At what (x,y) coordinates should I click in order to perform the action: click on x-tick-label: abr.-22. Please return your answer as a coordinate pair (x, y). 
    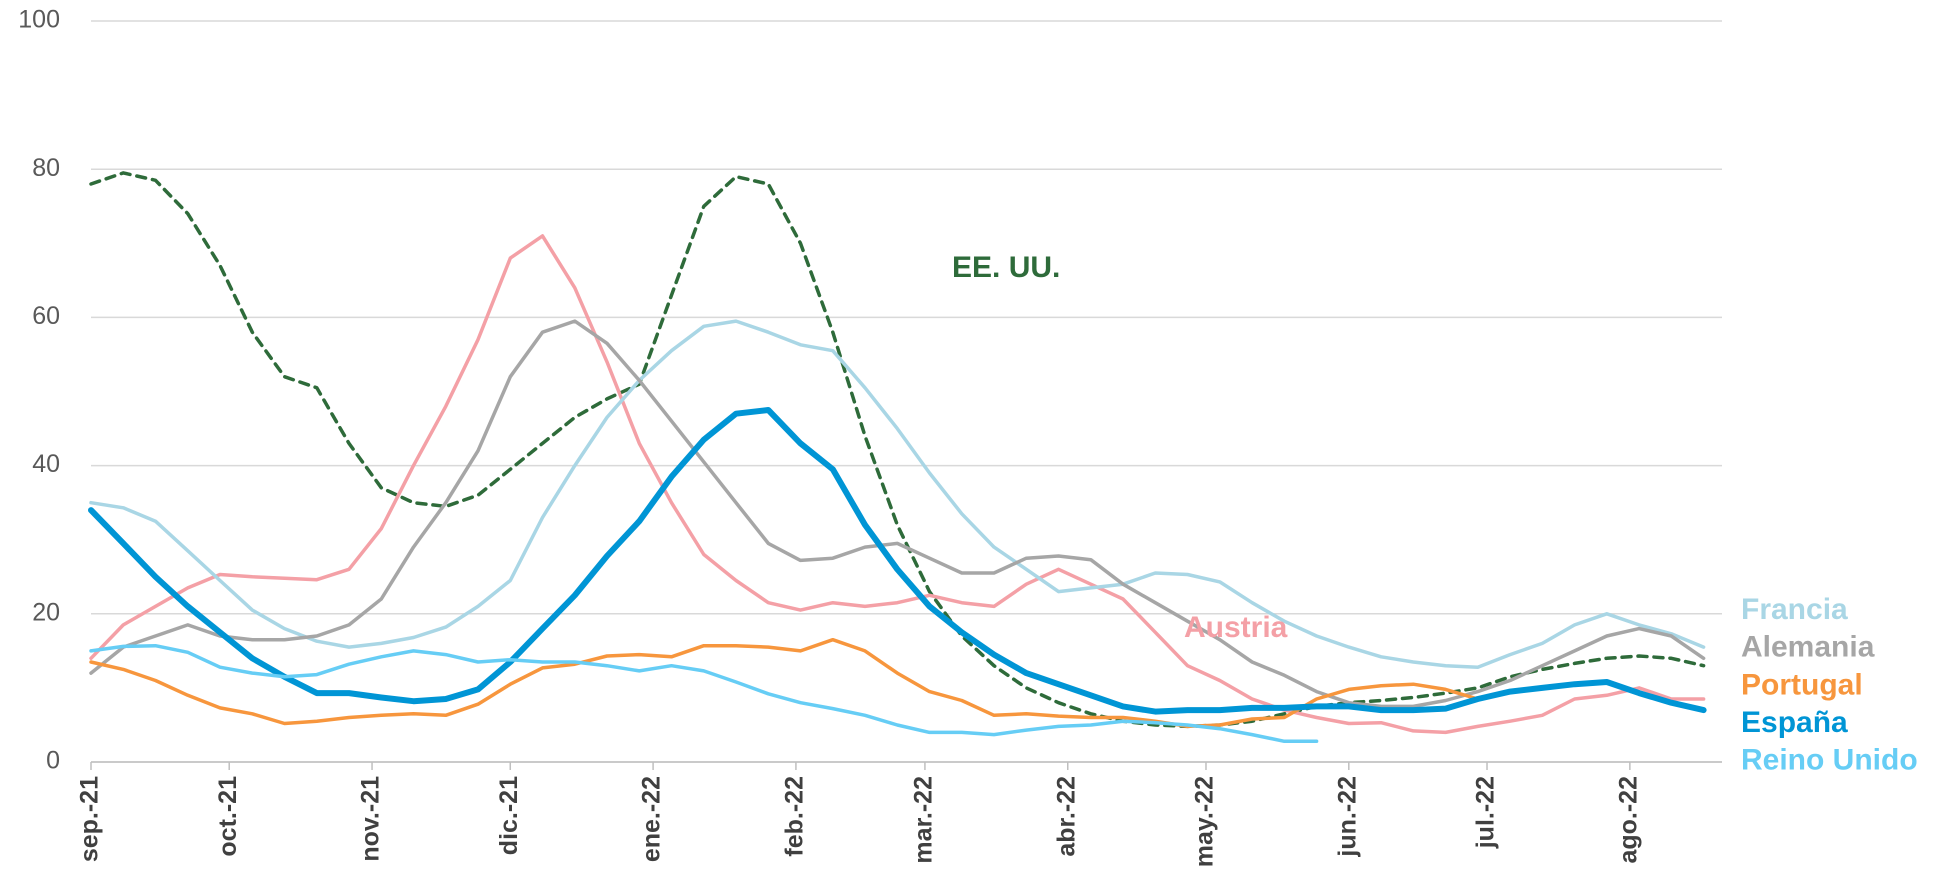
    Looking at the image, I should click on (1066, 816).